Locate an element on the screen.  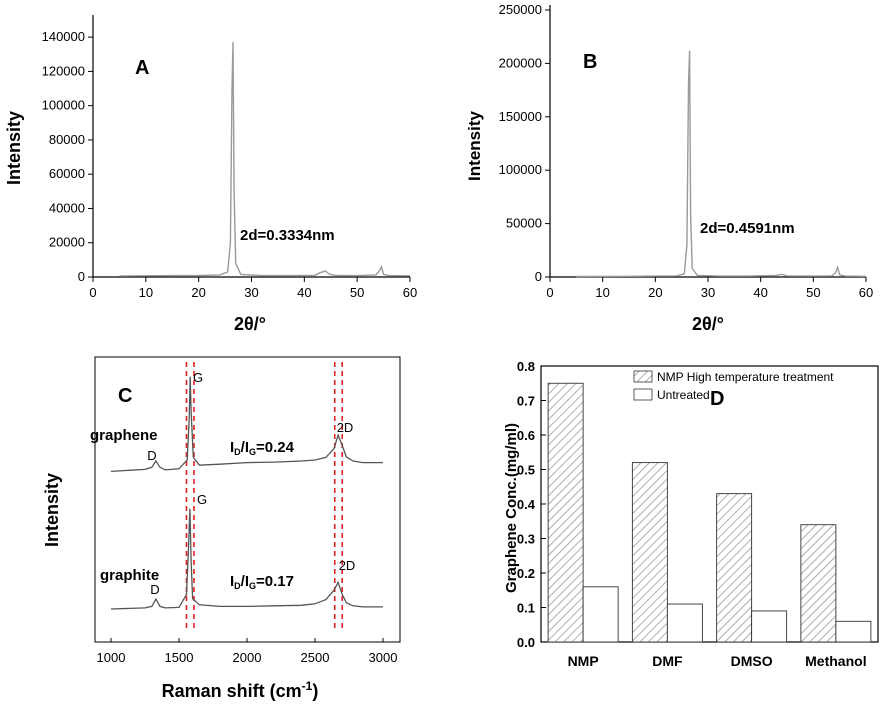
peak-label-g-graphene: G is located at coordinates (198, 377).